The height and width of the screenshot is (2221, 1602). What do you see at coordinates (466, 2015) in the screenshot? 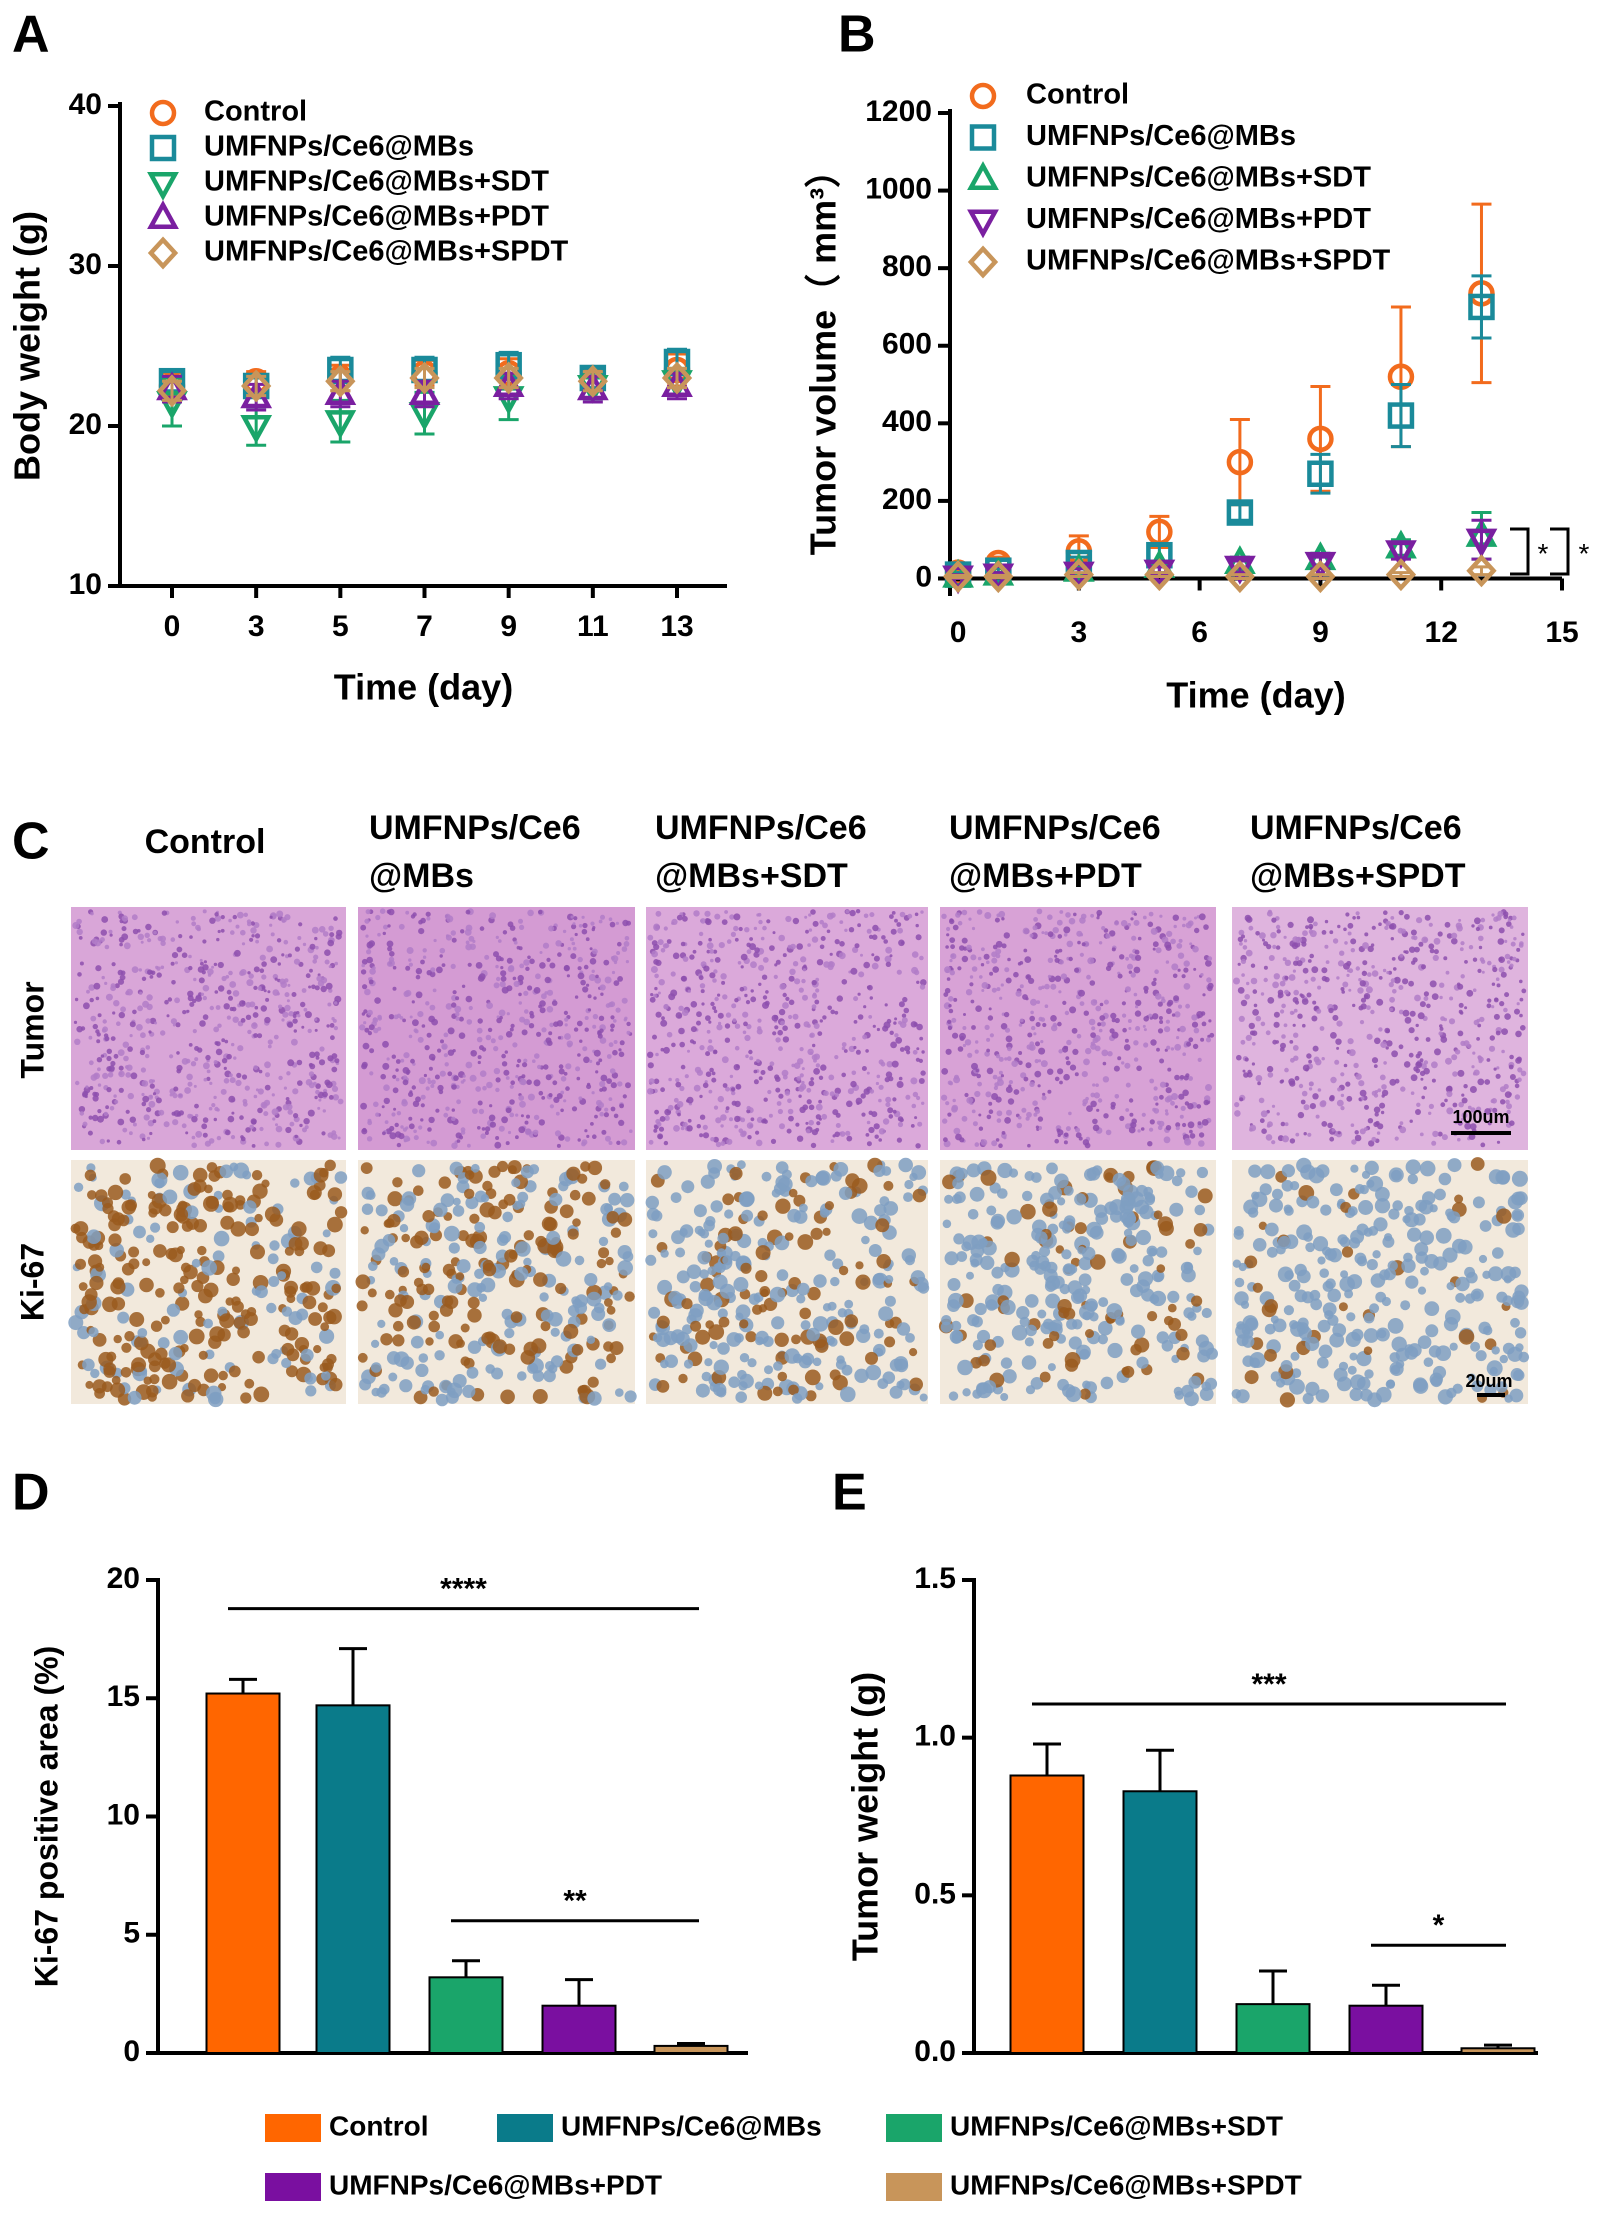
I see `bar` at bounding box center [466, 2015].